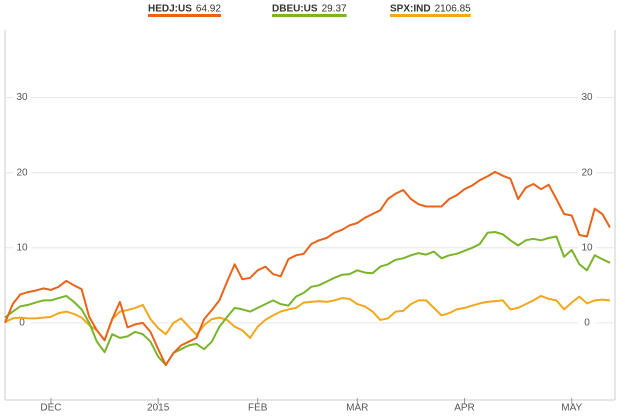  Describe the element at coordinates (453, 9) in the screenshot. I see `legend-price: 2106.85` at that location.